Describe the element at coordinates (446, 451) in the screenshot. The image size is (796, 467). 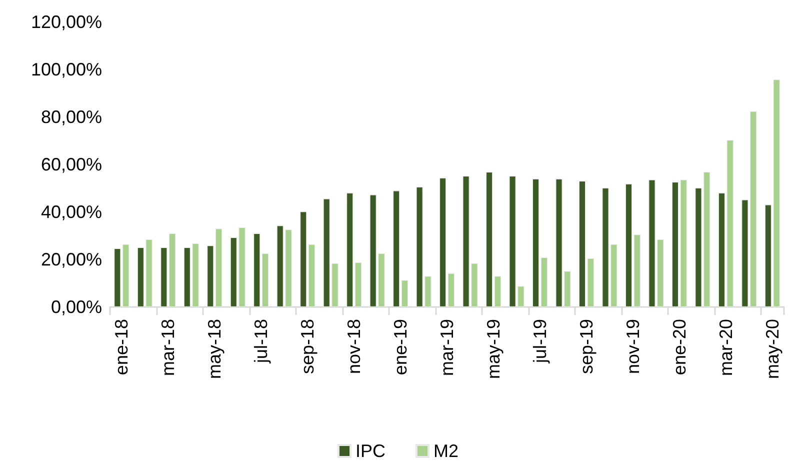
I see `legend-label: M2` at that location.